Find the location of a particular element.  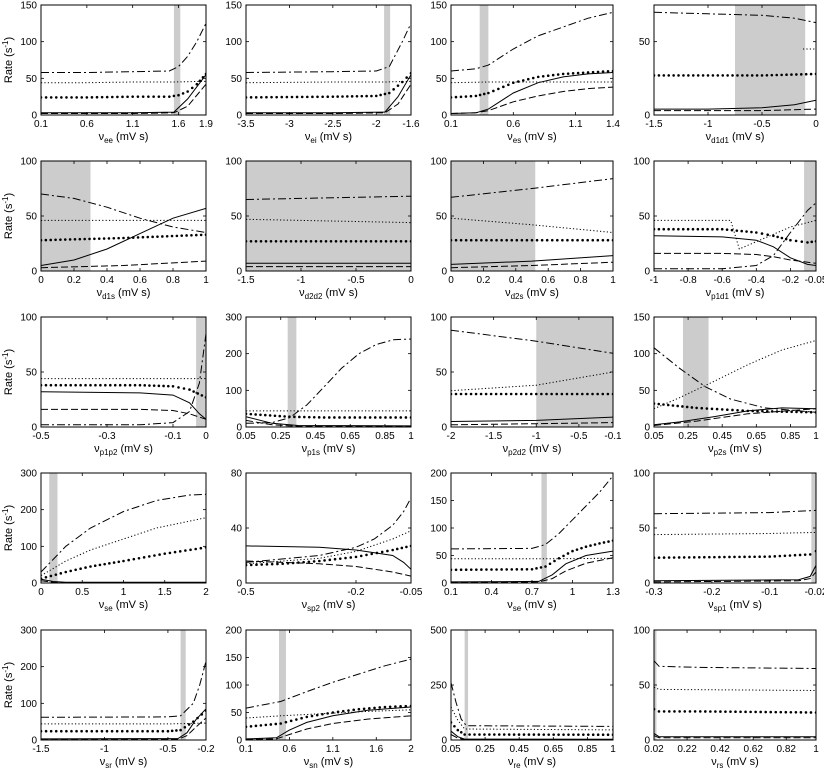

series-dashed is located at coordinates (123, 414).